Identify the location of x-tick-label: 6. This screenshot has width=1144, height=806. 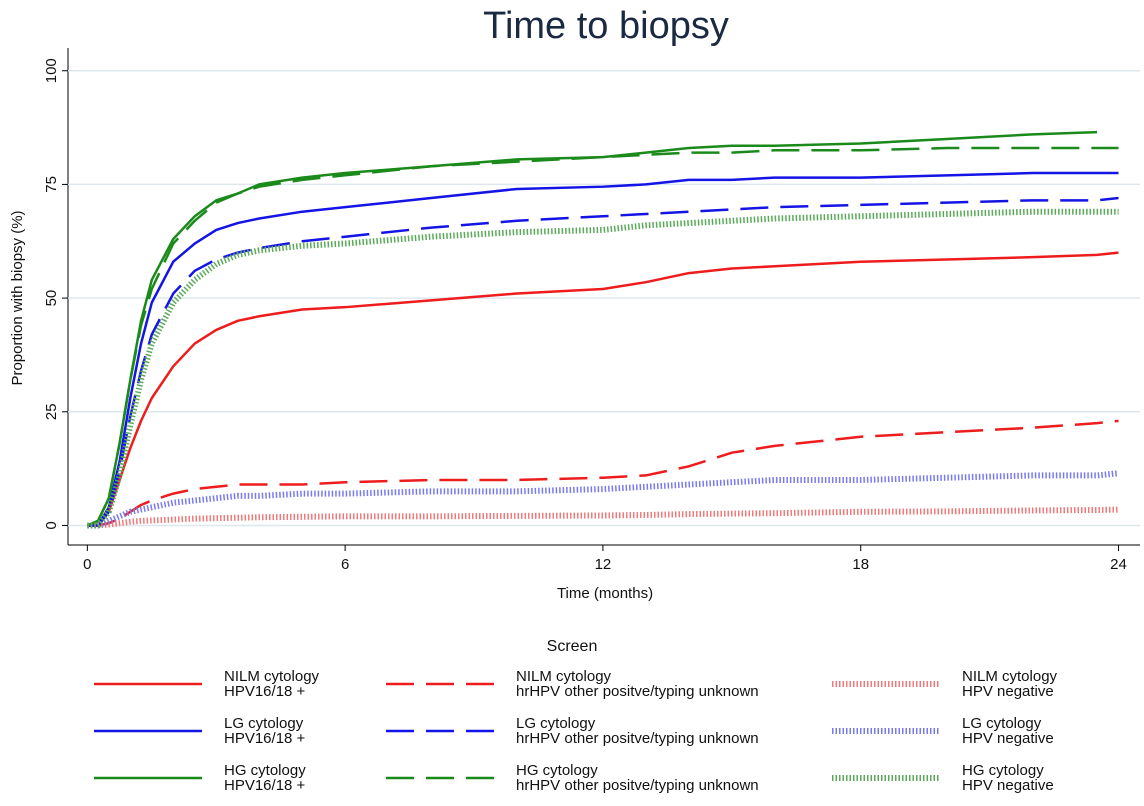
(345, 564).